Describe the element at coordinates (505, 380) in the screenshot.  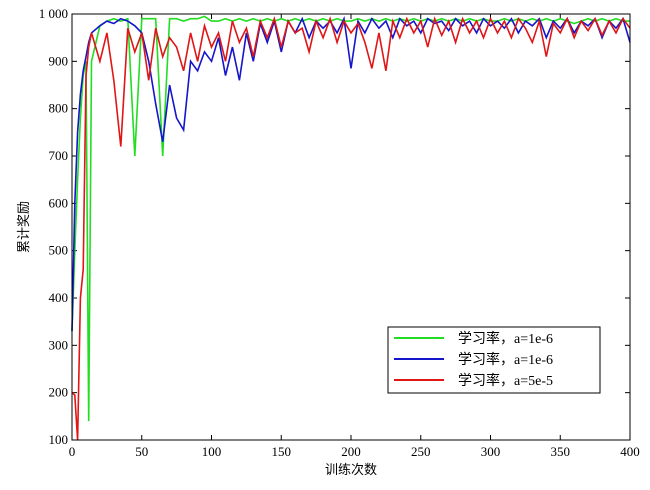
I see `legend-label: 学习率，a=5e-5` at that location.